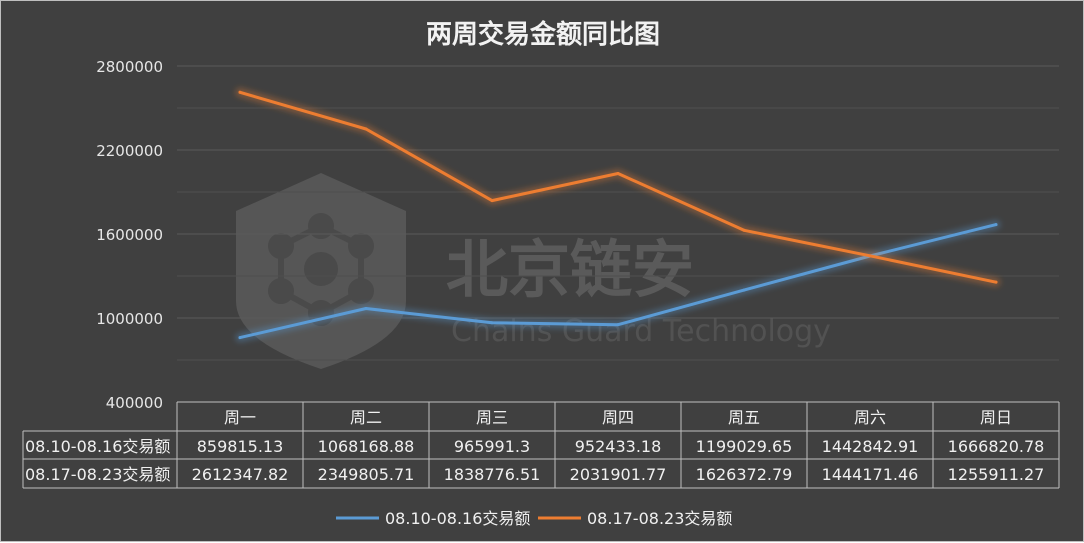  I want to click on y-tick-label: 1000000, so click(129, 319).